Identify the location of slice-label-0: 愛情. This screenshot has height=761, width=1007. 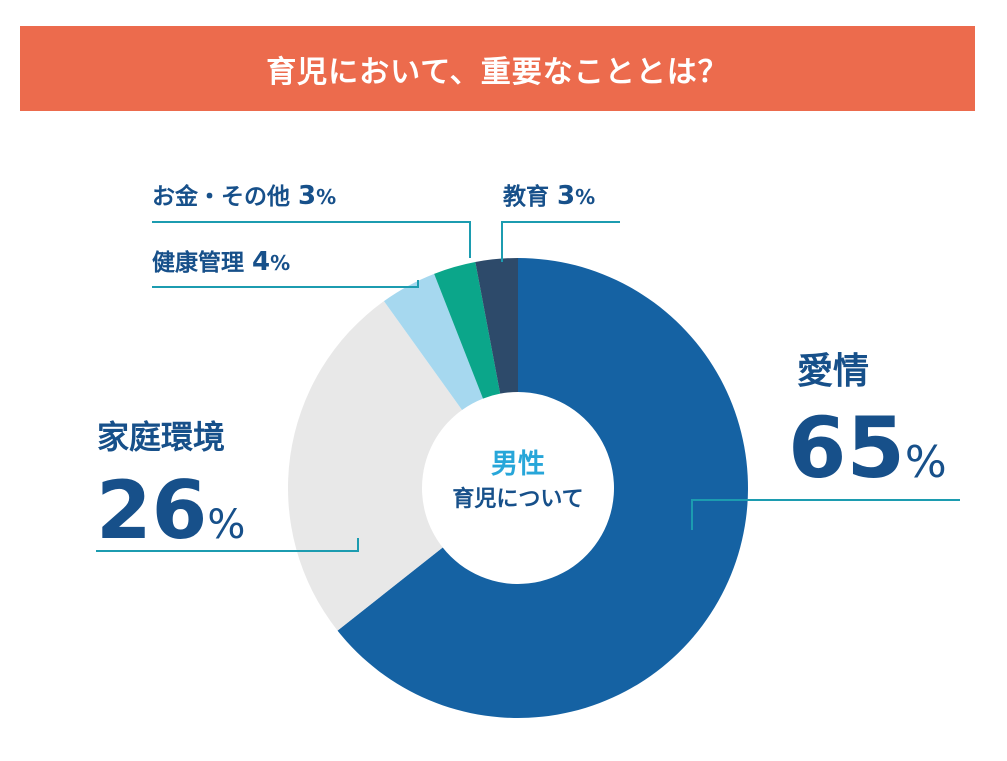
(833, 371).